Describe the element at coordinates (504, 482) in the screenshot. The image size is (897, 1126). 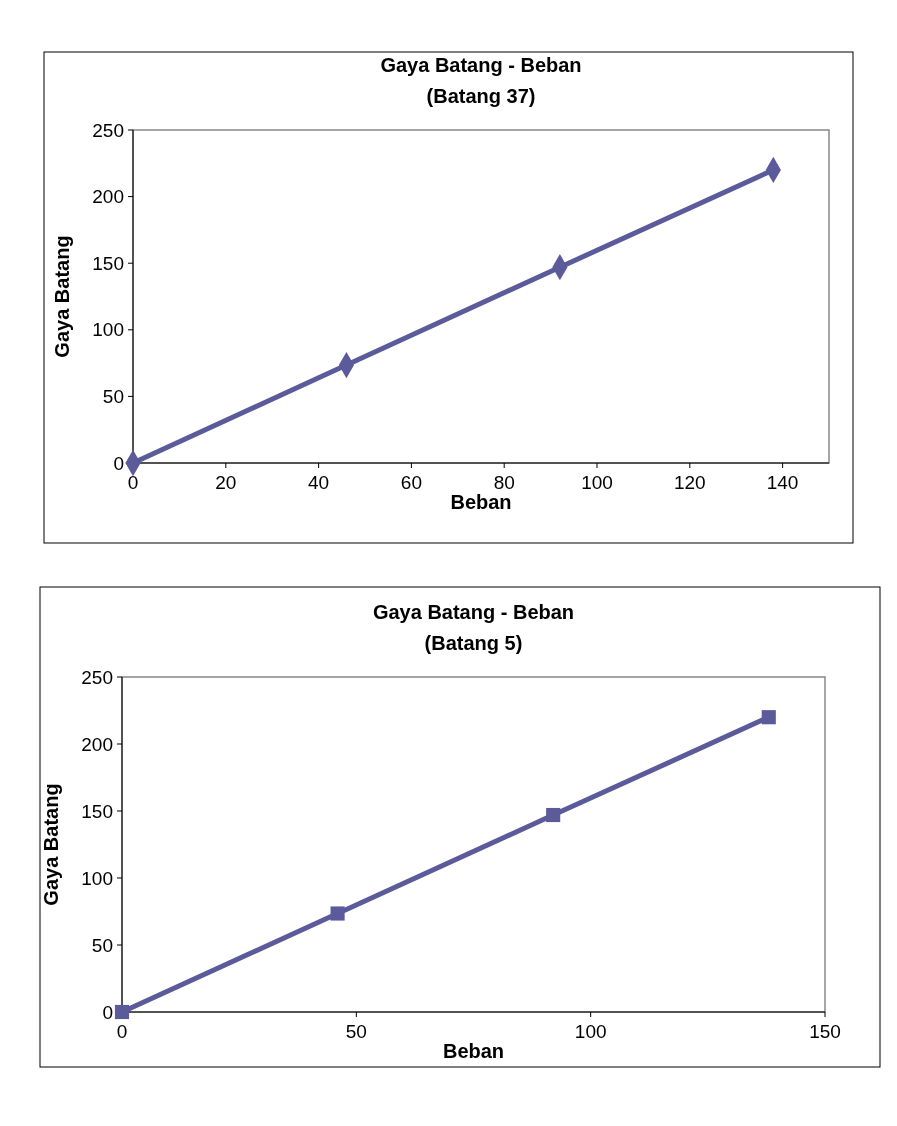
I see `x-tick-label: 80` at that location.